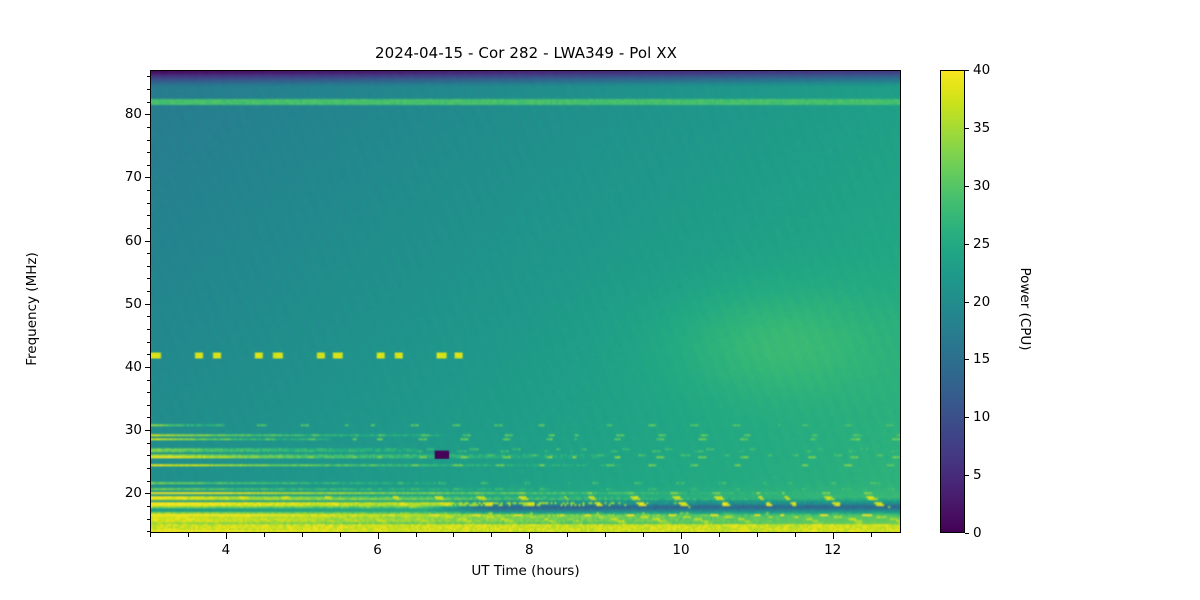 The image size is (1200, 600). Describe the element at coordinates (377, 550) in the screenshot. I see `x-axis-tick-label: 6` at that location.